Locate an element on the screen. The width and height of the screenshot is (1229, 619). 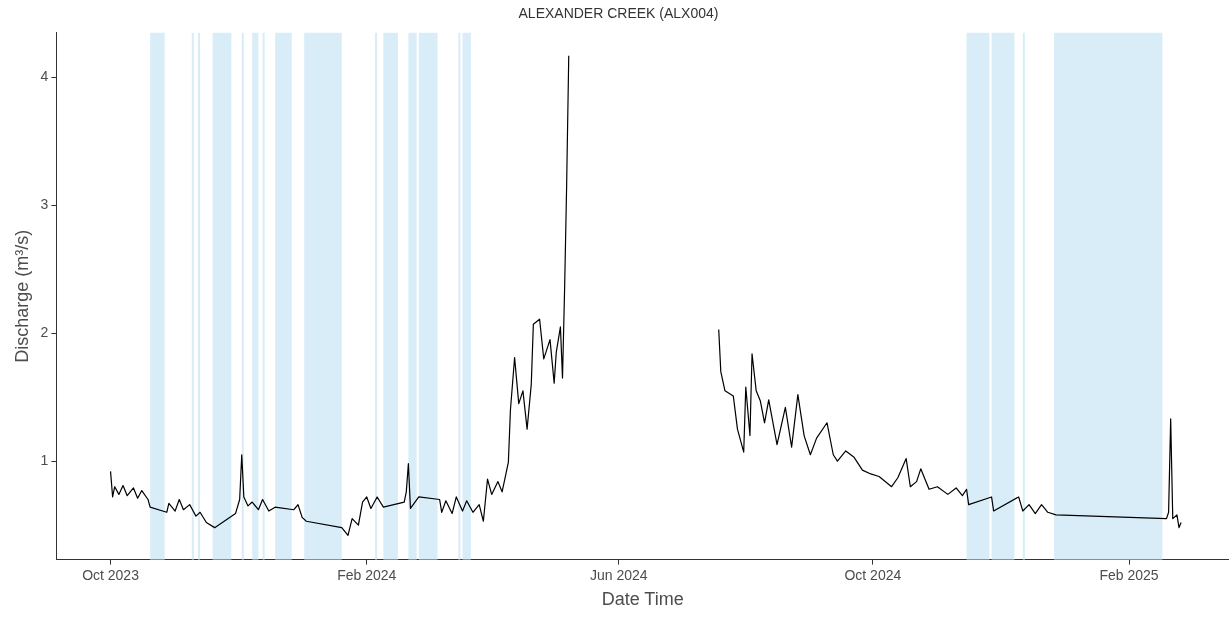
x-tick-label: Feb 2024 is located at coordinates (367, 574).